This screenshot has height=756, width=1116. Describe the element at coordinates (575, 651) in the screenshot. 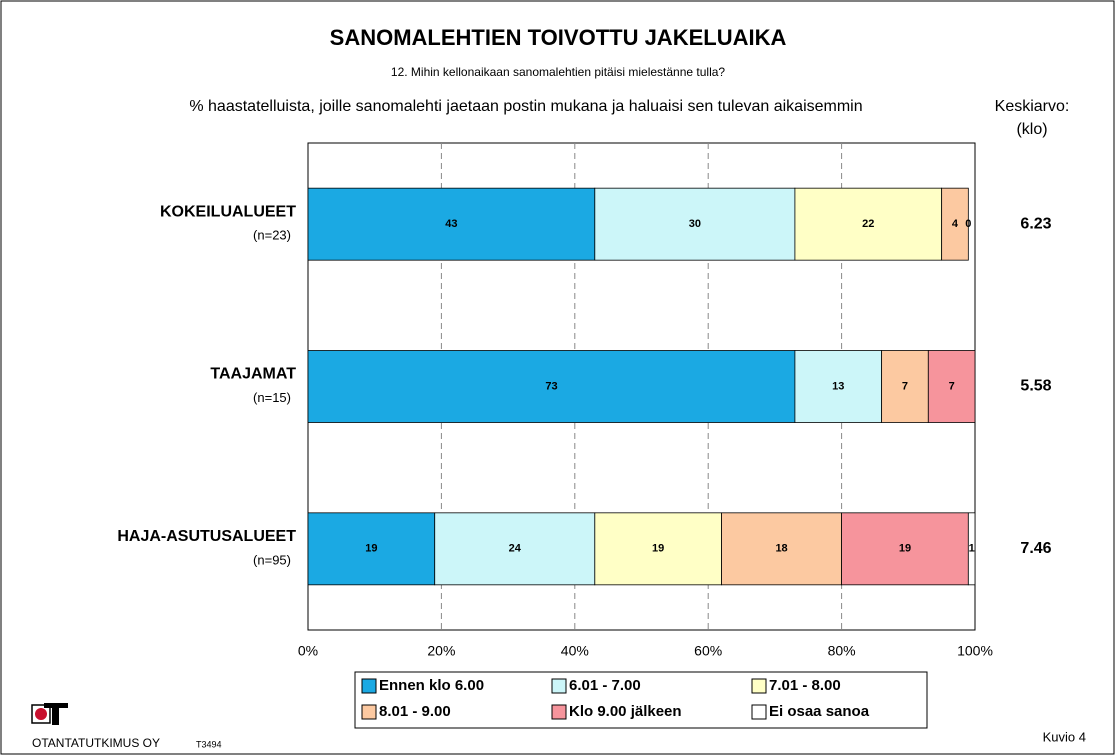

I see `x-tick-label: 40%` at that location.